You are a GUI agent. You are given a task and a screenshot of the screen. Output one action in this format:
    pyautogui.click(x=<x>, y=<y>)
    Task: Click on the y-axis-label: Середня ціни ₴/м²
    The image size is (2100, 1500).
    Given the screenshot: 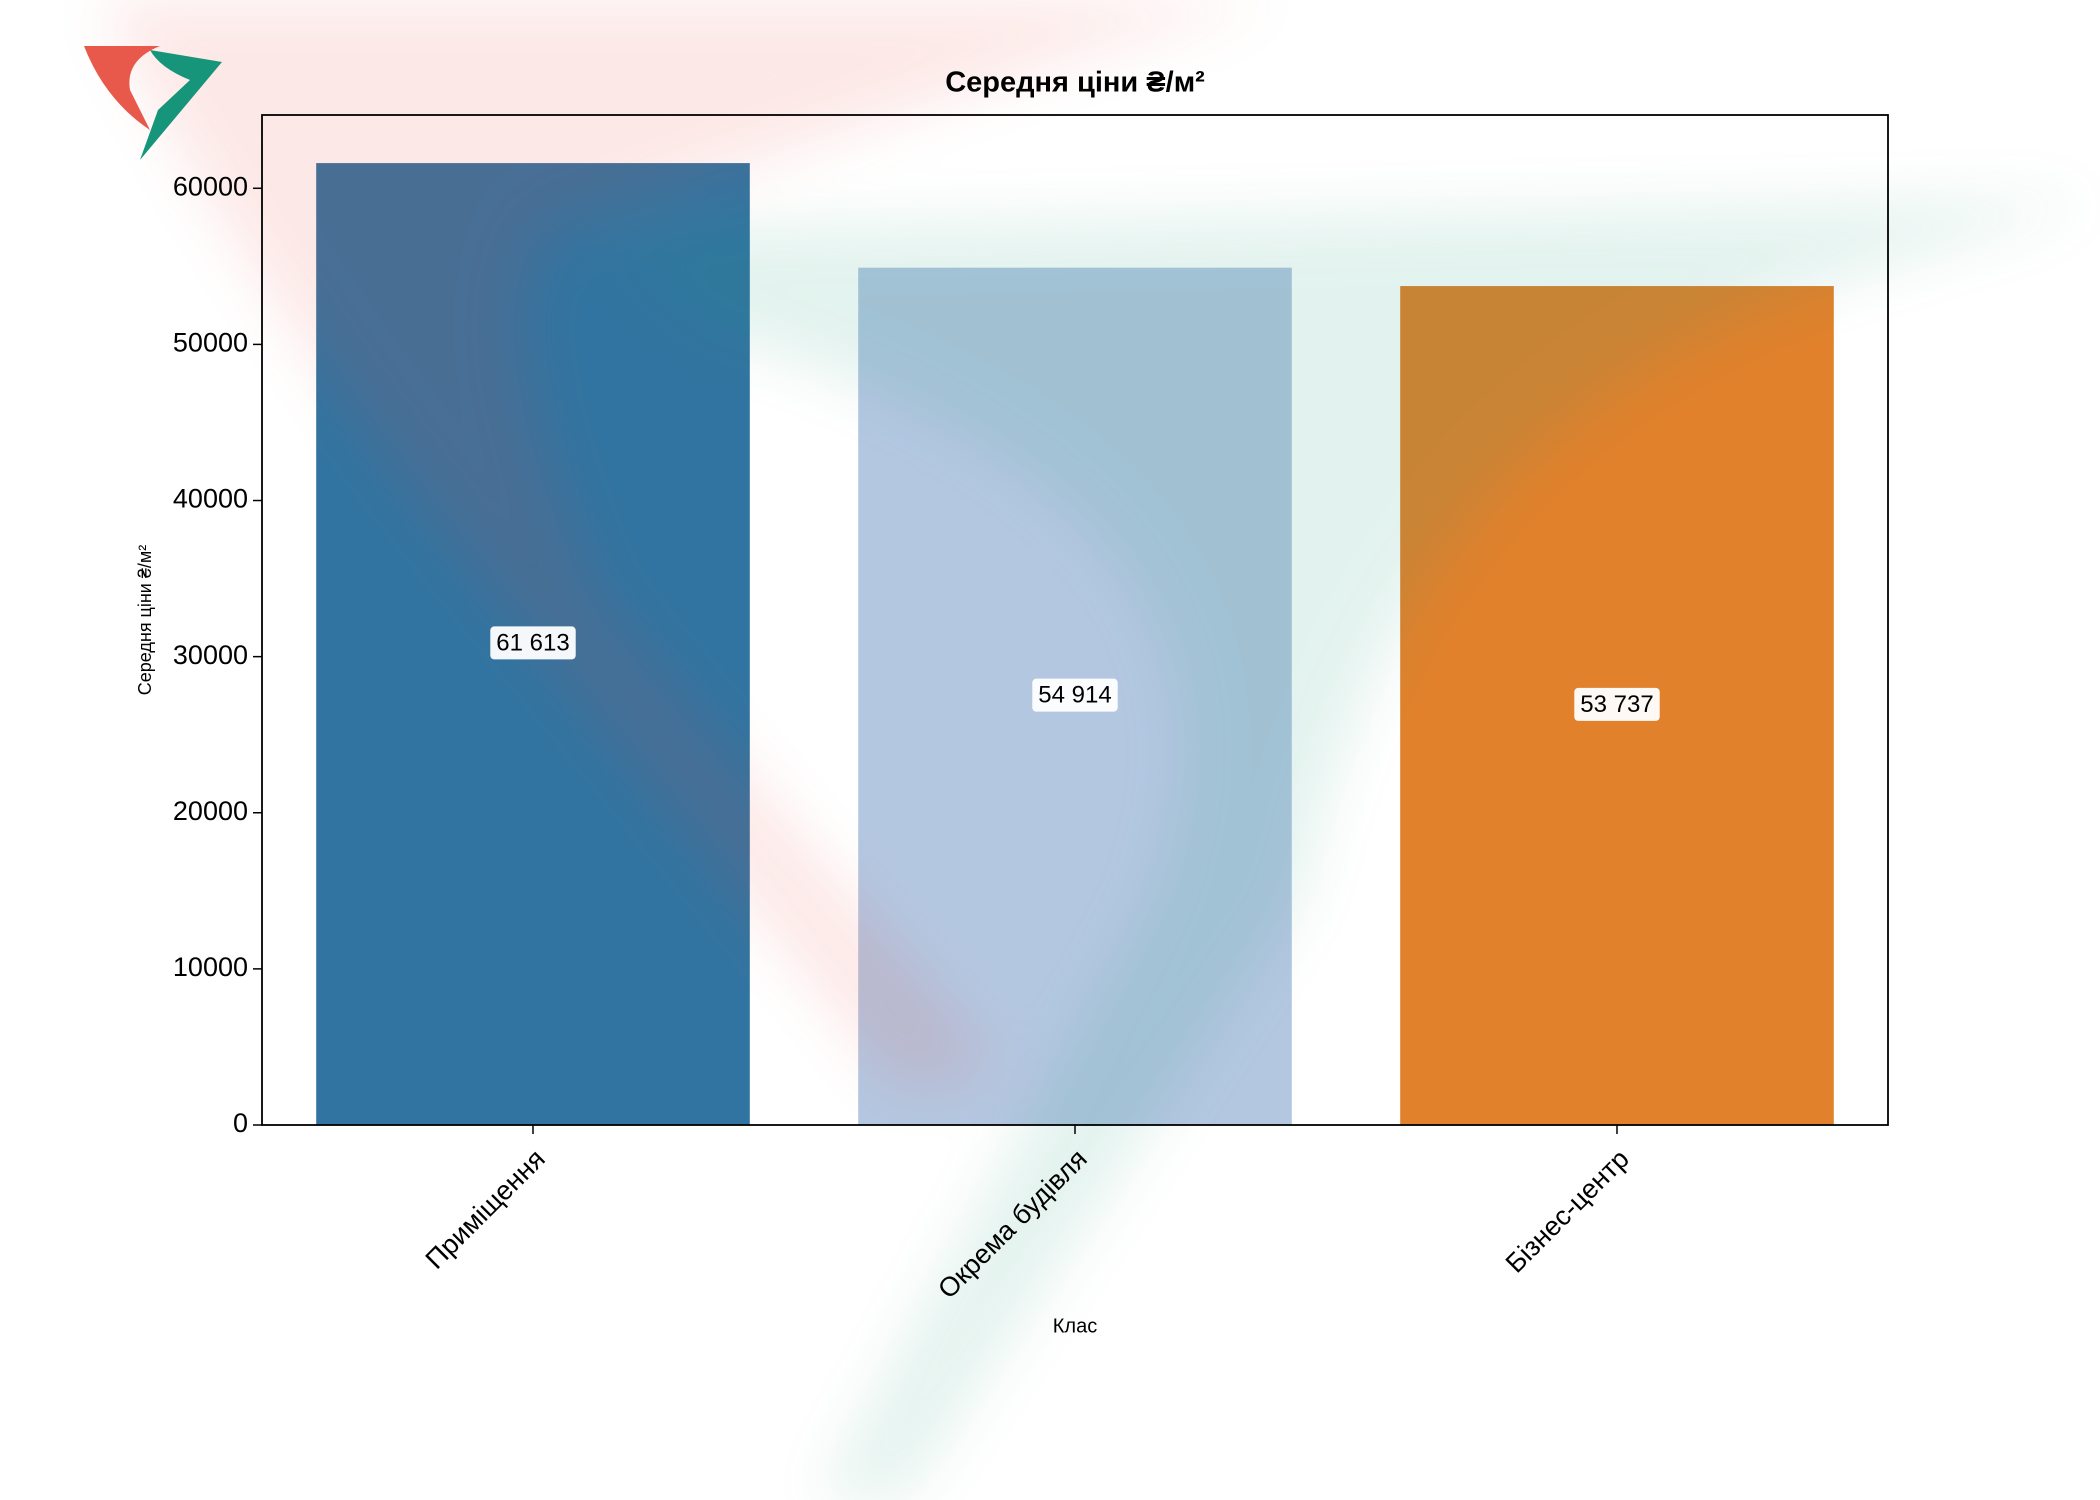 What is the action you would take?
    pyautogui.click(x=145, y=620)
    